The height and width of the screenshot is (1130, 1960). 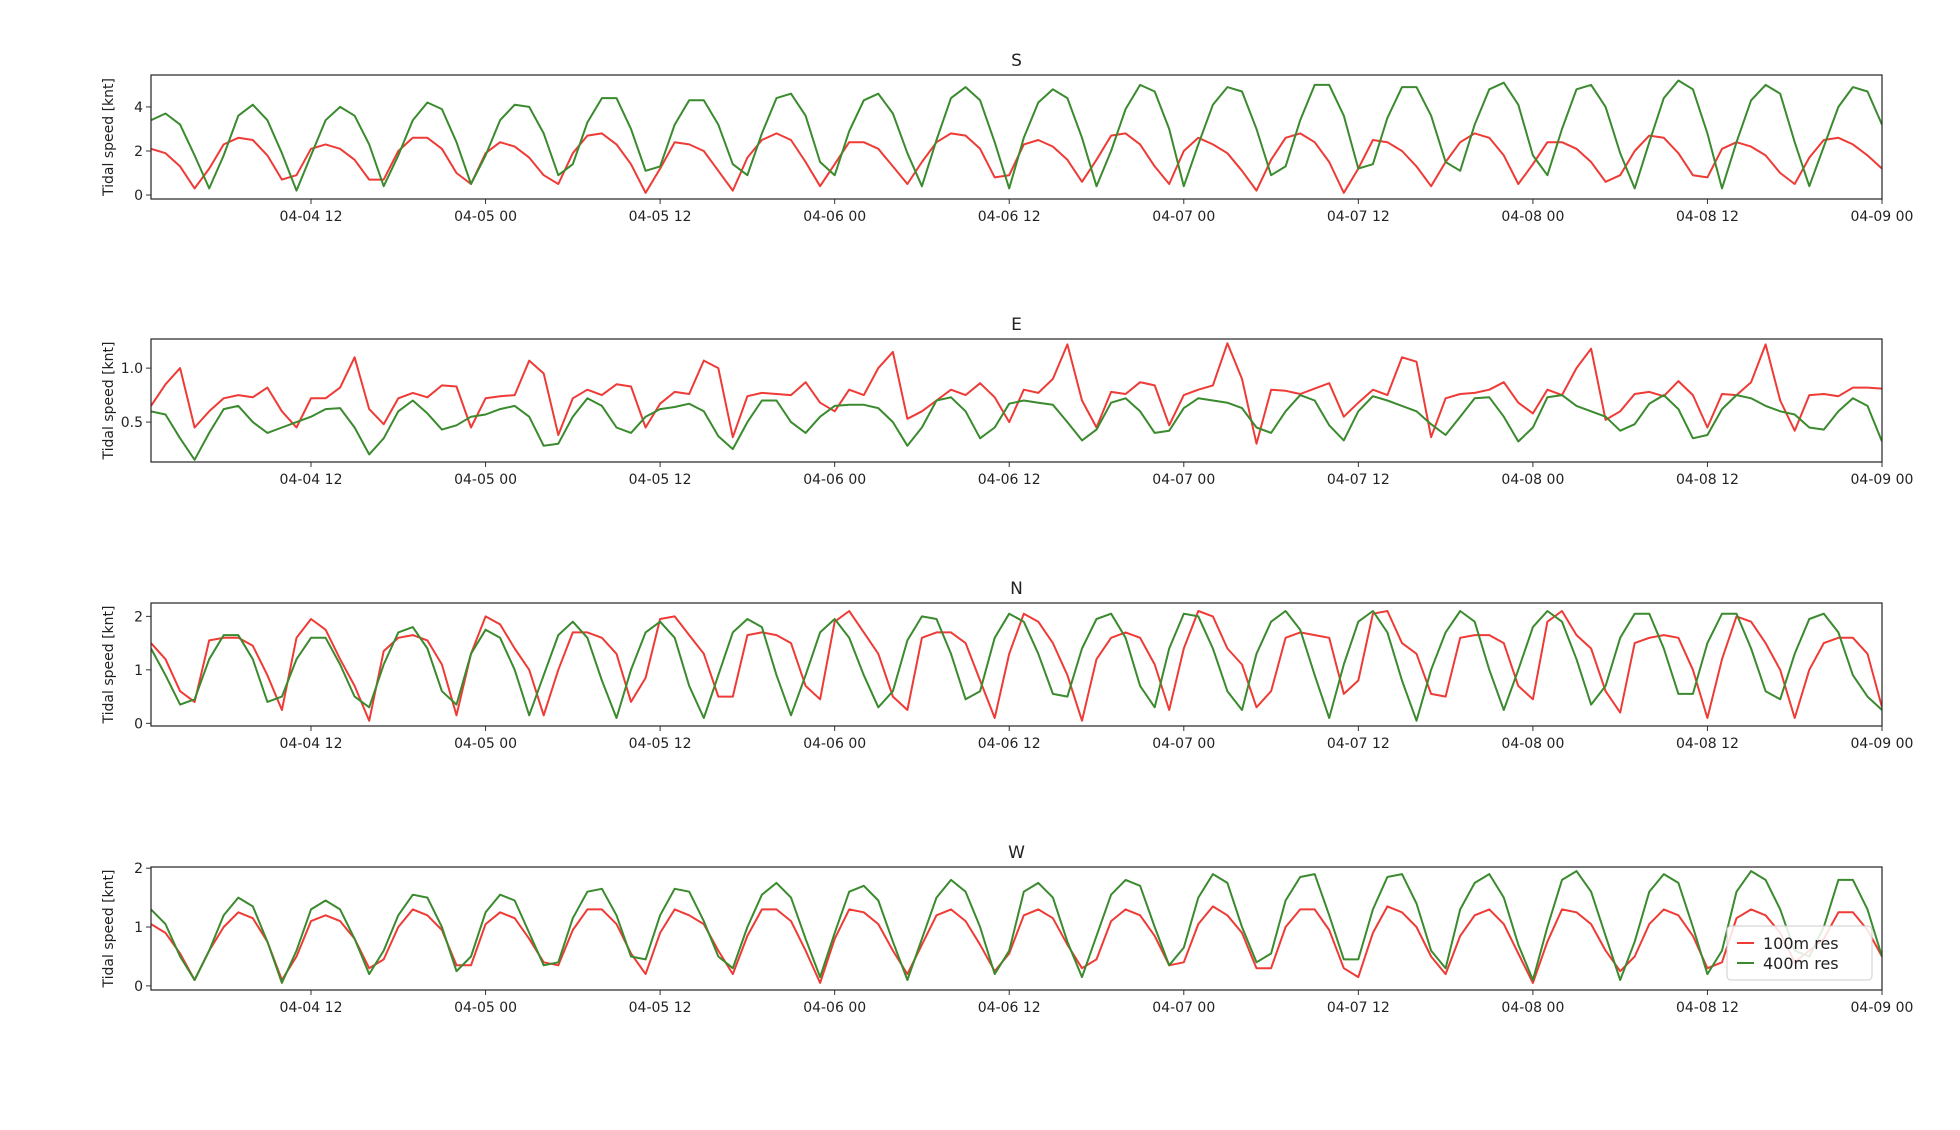 I want to click on legend-box, so click(x=1799, y=953).